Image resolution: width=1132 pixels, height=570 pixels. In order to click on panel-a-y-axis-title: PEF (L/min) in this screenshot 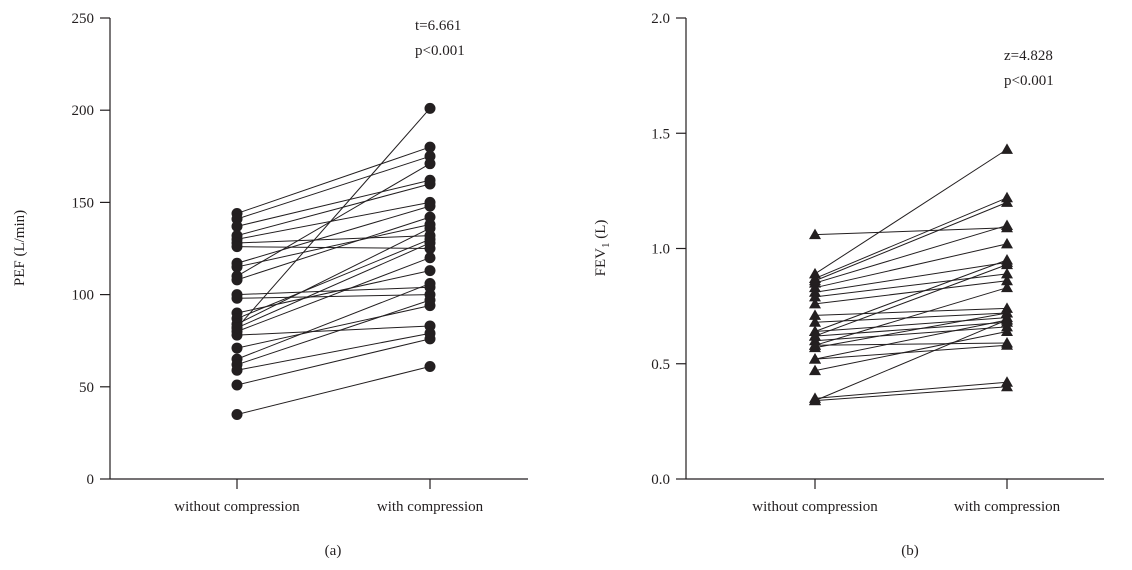, I will do `click(20, 248)`.